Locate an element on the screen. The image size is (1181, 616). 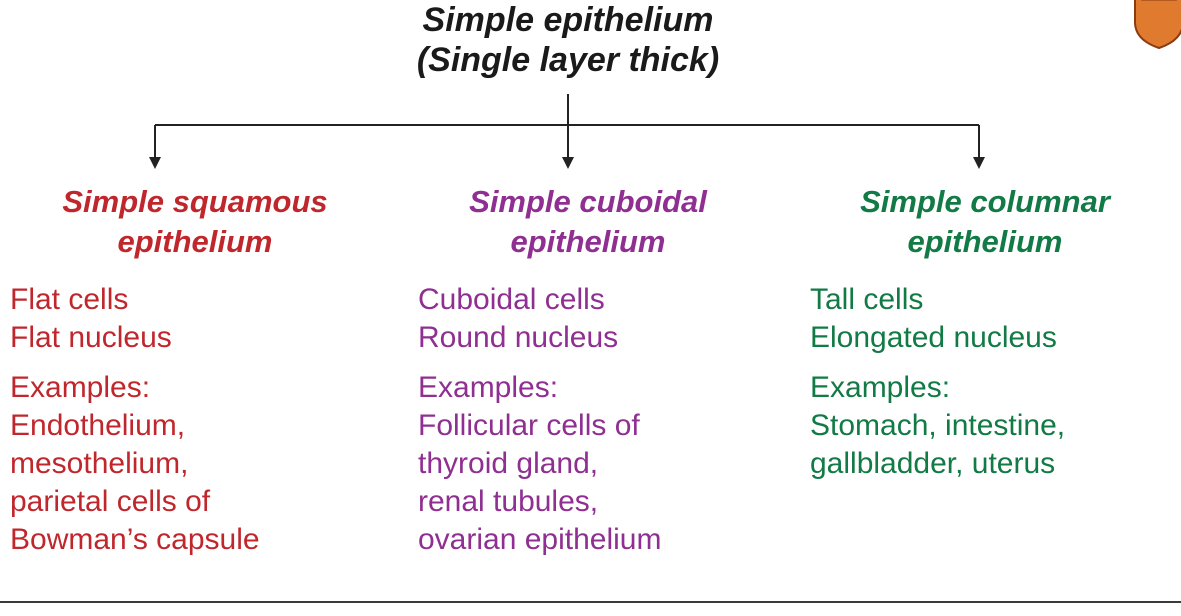
props-cuboidal: Cuboidal cells Round nucleus is located at coordinates (603, 319).